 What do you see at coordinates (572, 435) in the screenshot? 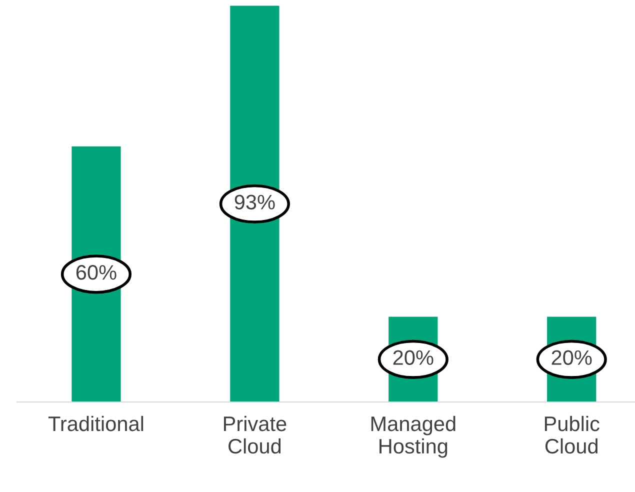
I see `x-tick-label: Public Cloud` at bounding box center [572, 435].